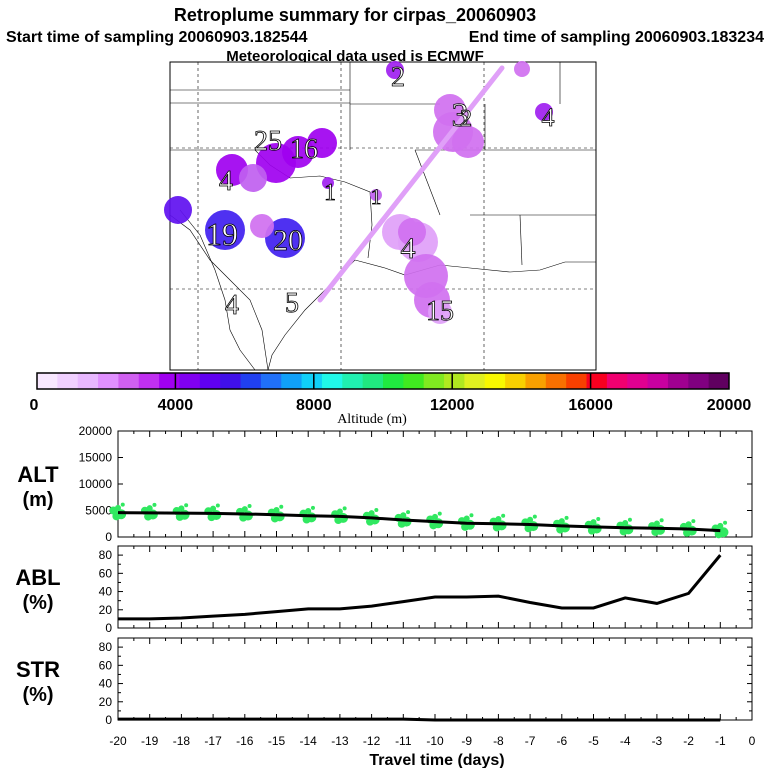  Describe the element at coordinates (435, 679) in the screenshot. I see `panel-frame` at that location.